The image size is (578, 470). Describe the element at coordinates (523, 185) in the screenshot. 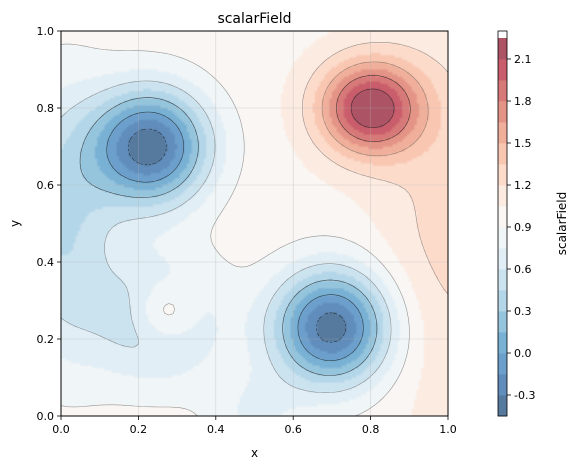

I see `colorbar-tick-label-5: 1.2` at that location.